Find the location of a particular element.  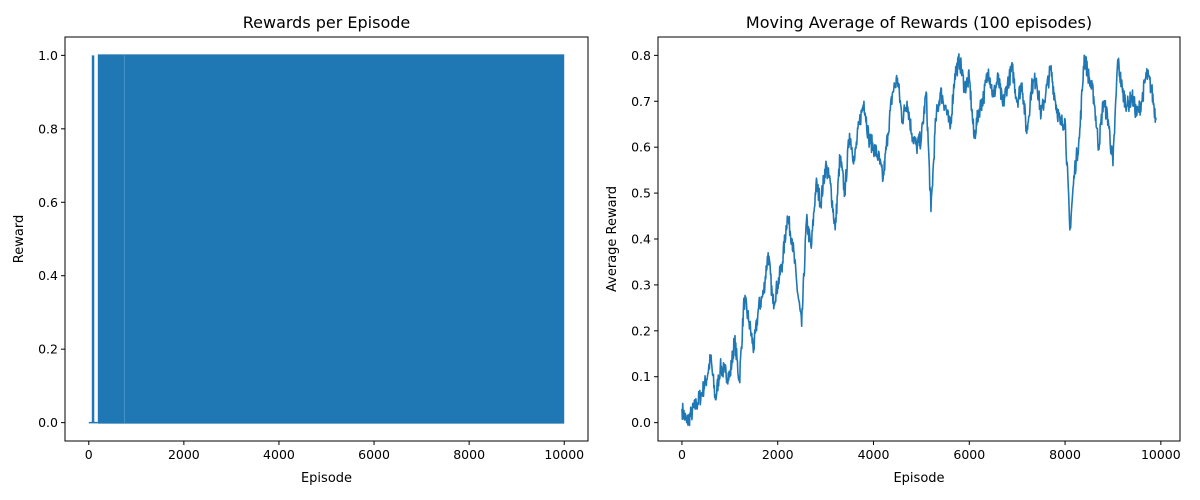

y-axis-ticks: 0.0 0.2 0.4 0.6 0.8 1.0 is located at coordinates (51, 239).